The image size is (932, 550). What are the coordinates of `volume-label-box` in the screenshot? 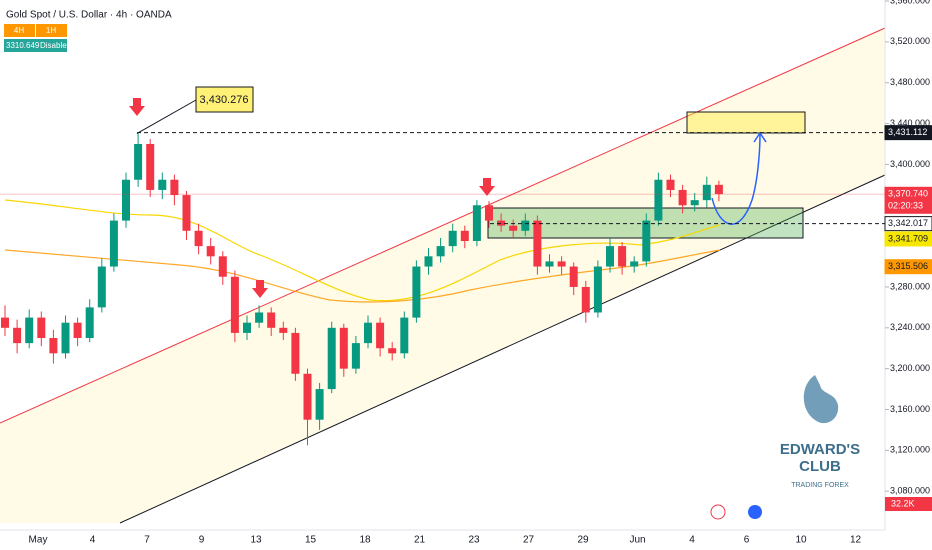 It's located at (908, 504).